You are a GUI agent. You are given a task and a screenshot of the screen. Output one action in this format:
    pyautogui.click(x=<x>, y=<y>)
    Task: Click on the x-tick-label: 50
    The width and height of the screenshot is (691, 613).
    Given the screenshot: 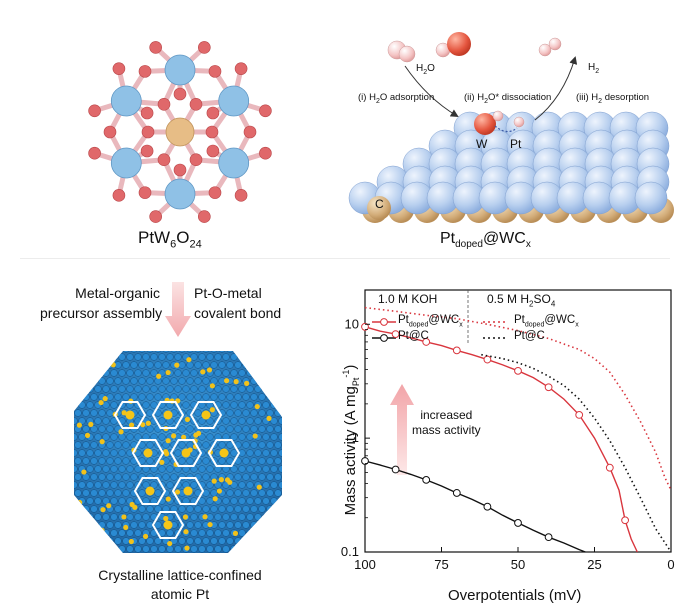 What is the action you would take?
    pyautogui.click(x=518, y=564)
    